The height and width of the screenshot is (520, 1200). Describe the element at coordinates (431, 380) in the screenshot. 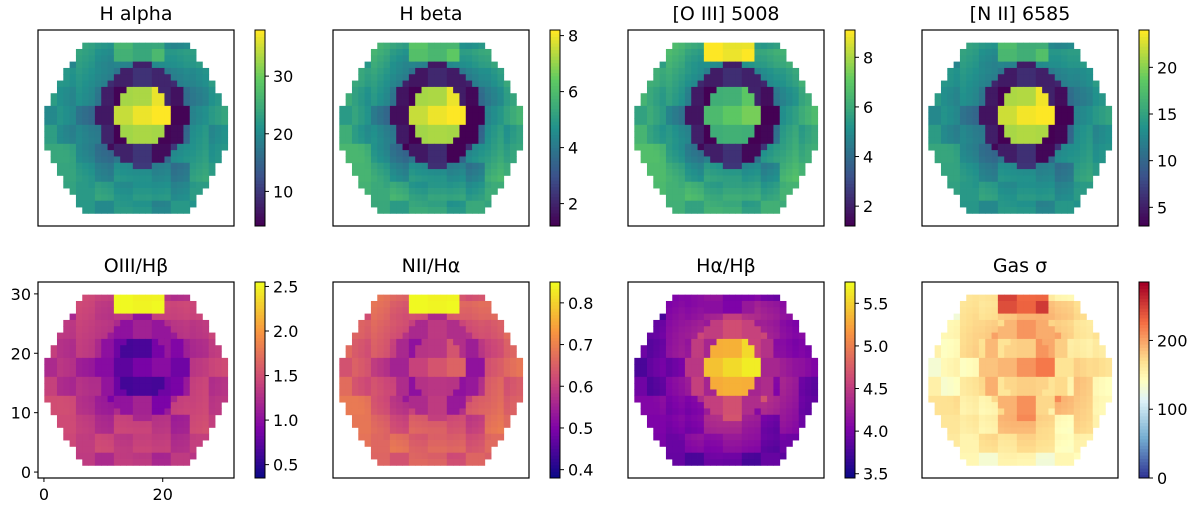

I see `map-frame` at that location.